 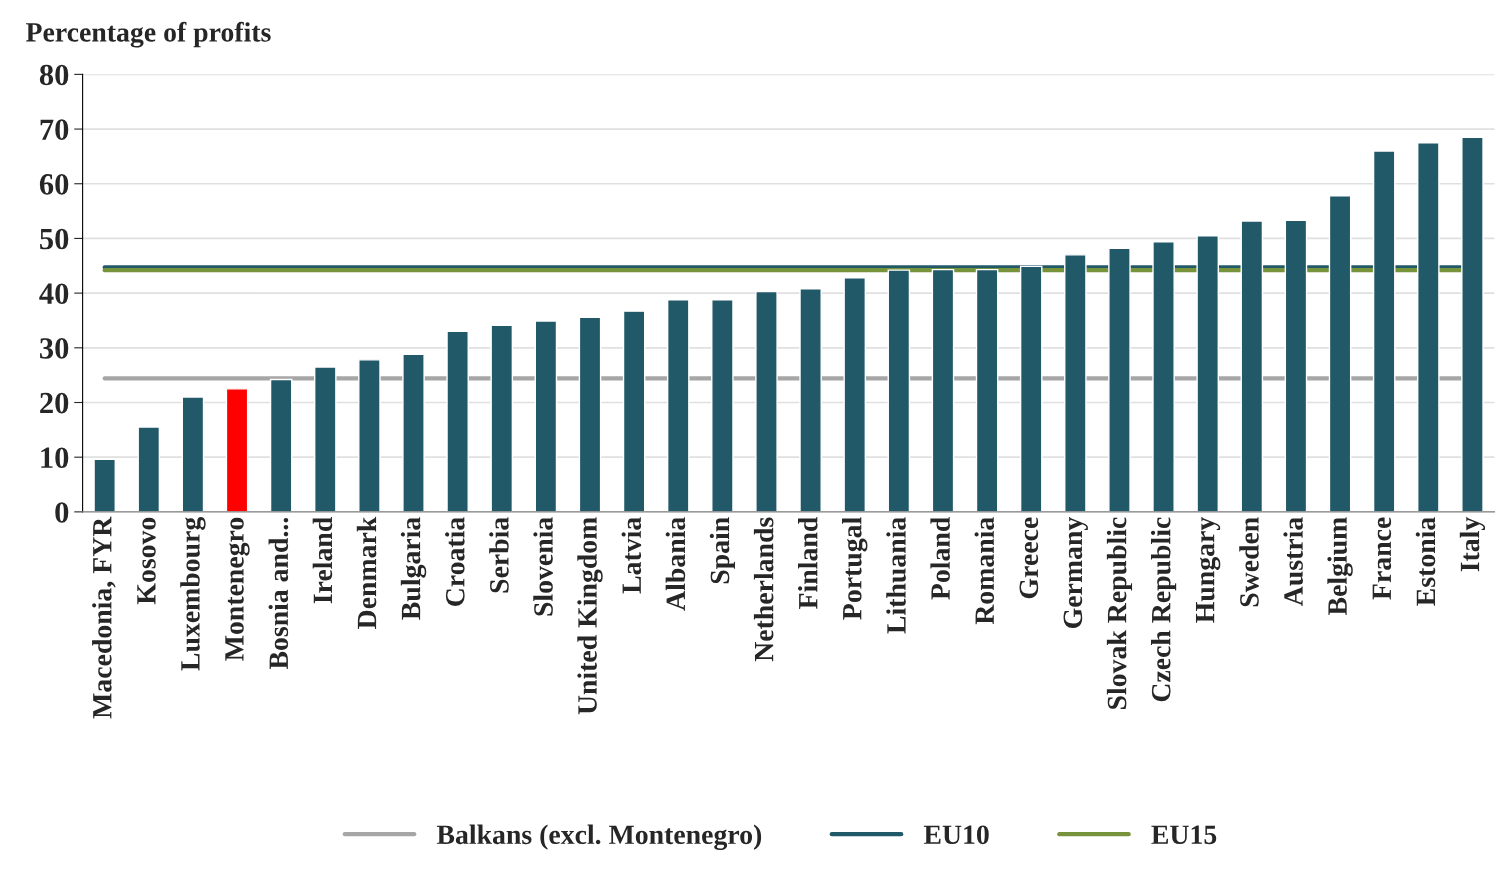 What do you see at coordinates (322, 560) in the screenshot?
I see `x-tick-label: Ireland` at bounding box center [322, 560].